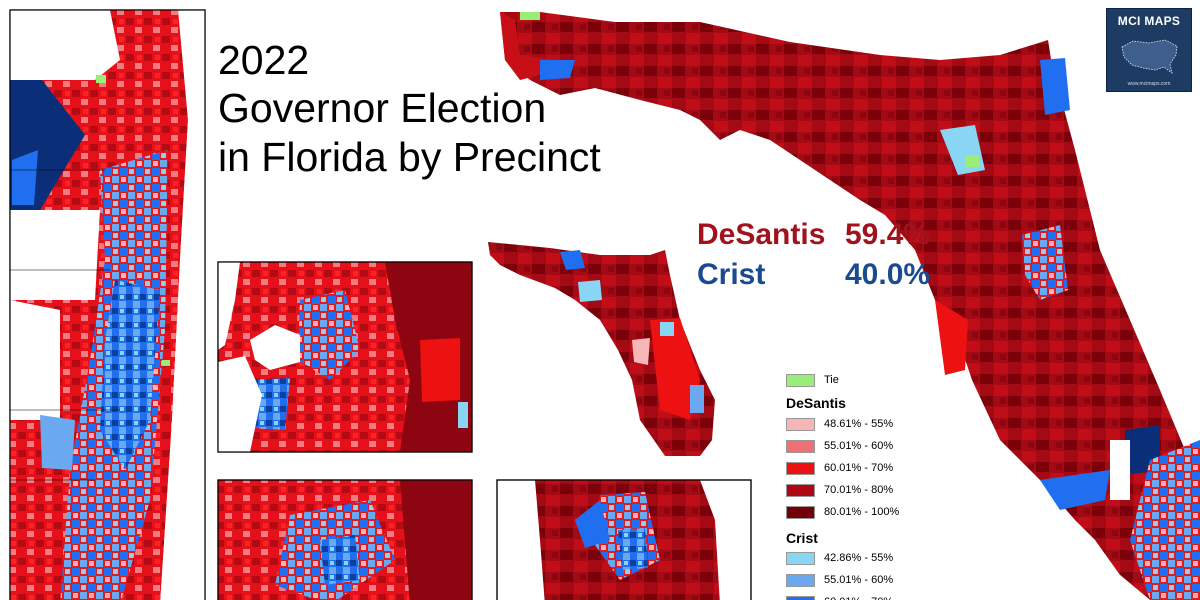 This screenshot has width=1200, height=600. I want to click on legend-title-desantis: DeSantis, so click(816, 403).